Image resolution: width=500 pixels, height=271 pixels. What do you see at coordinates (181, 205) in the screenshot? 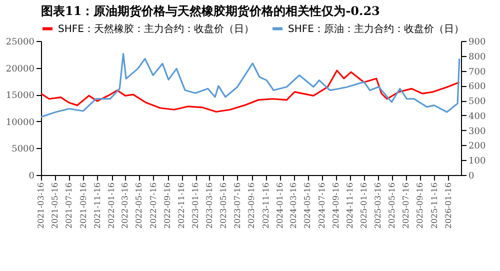
I see `x-tick-label: 2022-11-16` at bounding box center [181, 205].